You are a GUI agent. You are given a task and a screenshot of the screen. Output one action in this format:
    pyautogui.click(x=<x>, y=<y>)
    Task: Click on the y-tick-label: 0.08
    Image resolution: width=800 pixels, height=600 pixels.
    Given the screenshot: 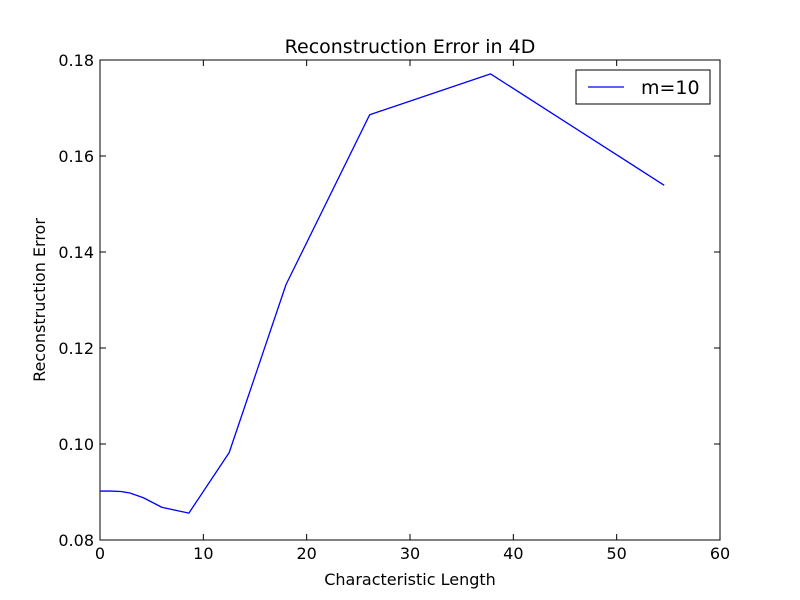 What is the action you would take?
    pyautogui.click(x=76, y=540)
    